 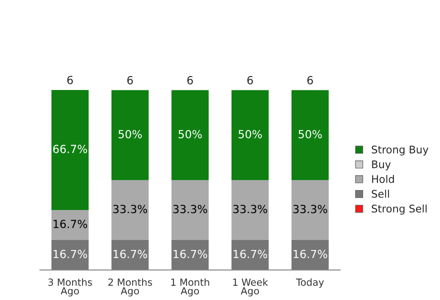 I want to click on legend-label: Strong Sell, so click(x=399, y=209).